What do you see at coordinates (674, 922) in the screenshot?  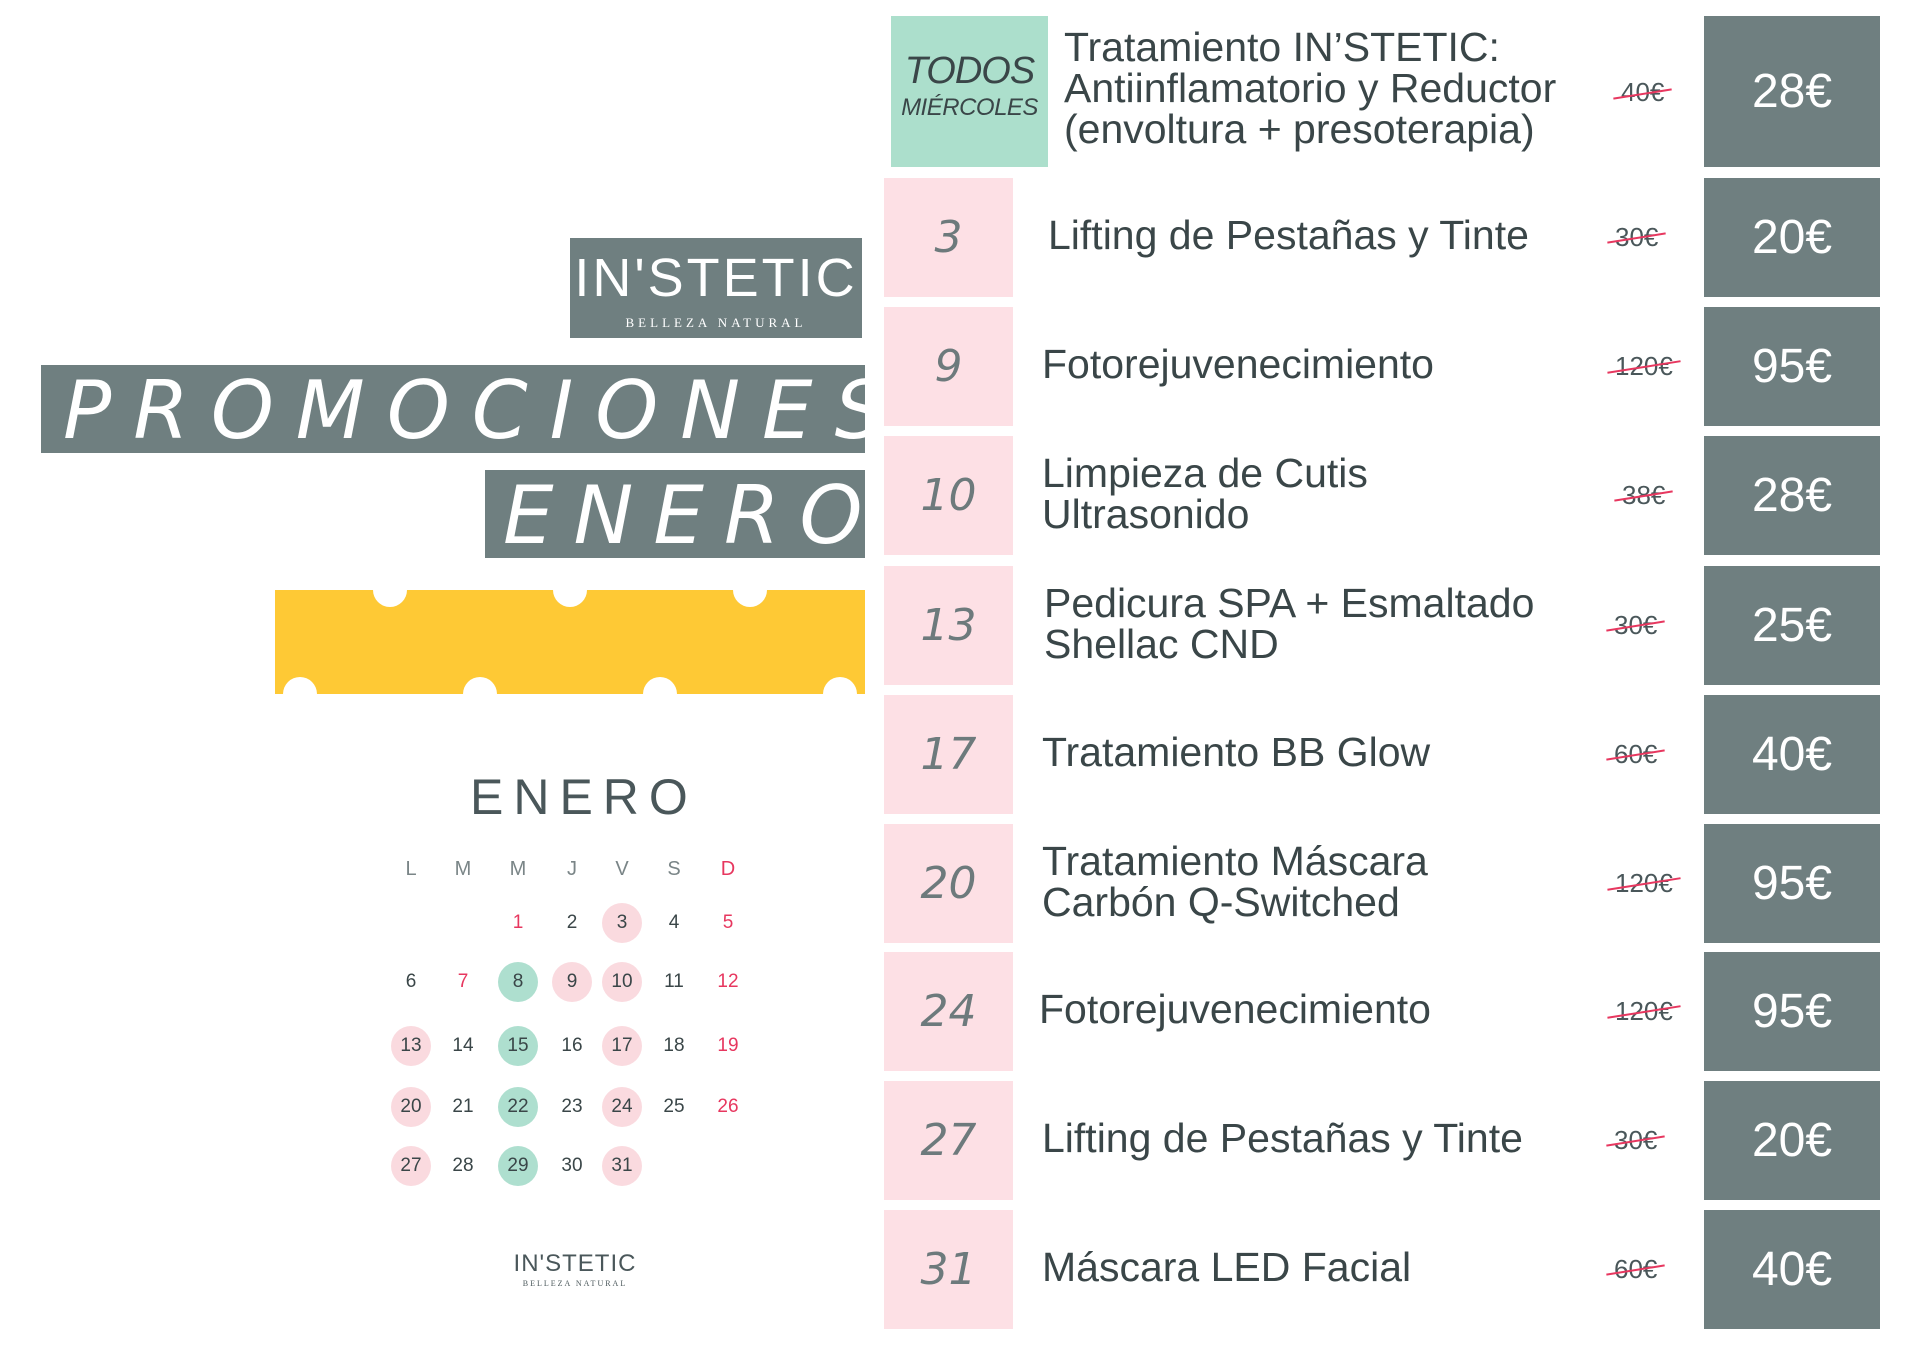 I see `calendar-day: 4` at bounding box center [674, 922].